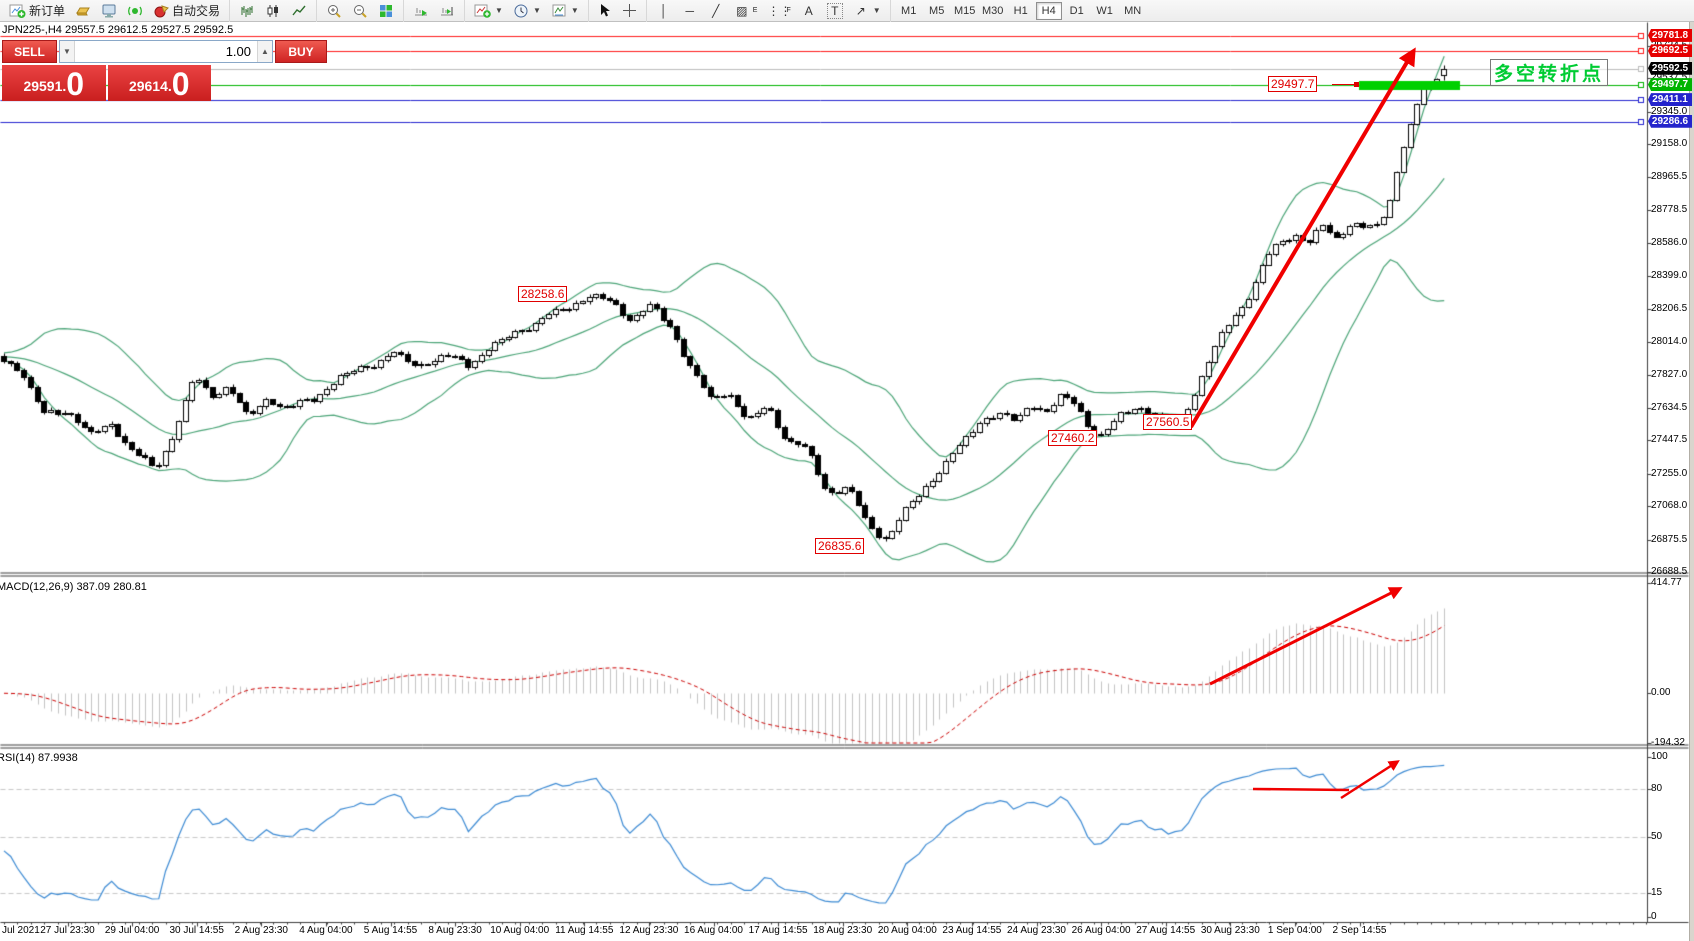  Describe the element at coordinates (75, 84) in the screenshot. I see `sell-price-pips: 0` at that location.